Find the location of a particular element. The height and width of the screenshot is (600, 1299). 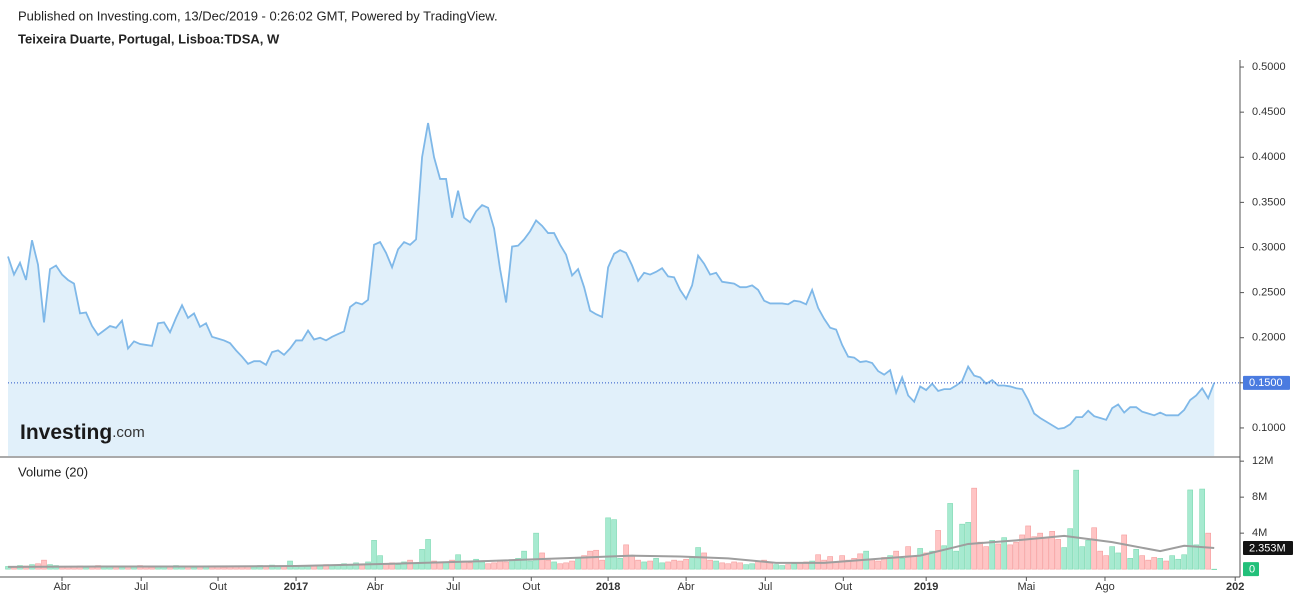

volume-label: Volume (20) is located at coordinates (53, 471).